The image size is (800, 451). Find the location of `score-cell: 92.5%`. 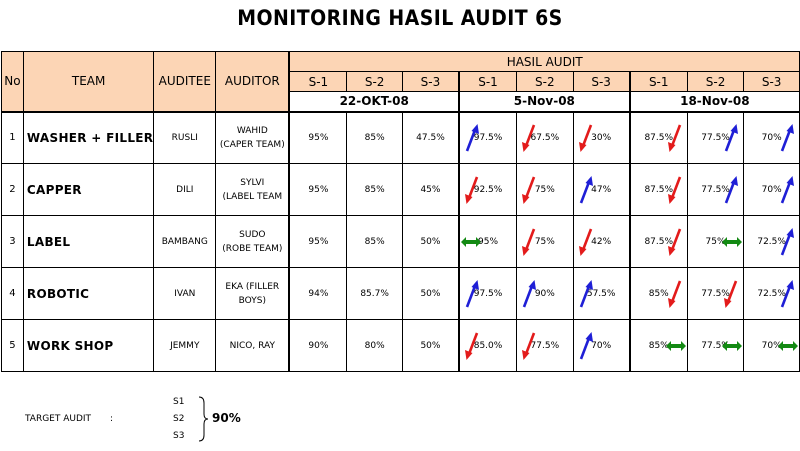

score-cell: 92.5% is located at coordinates (488, 189).